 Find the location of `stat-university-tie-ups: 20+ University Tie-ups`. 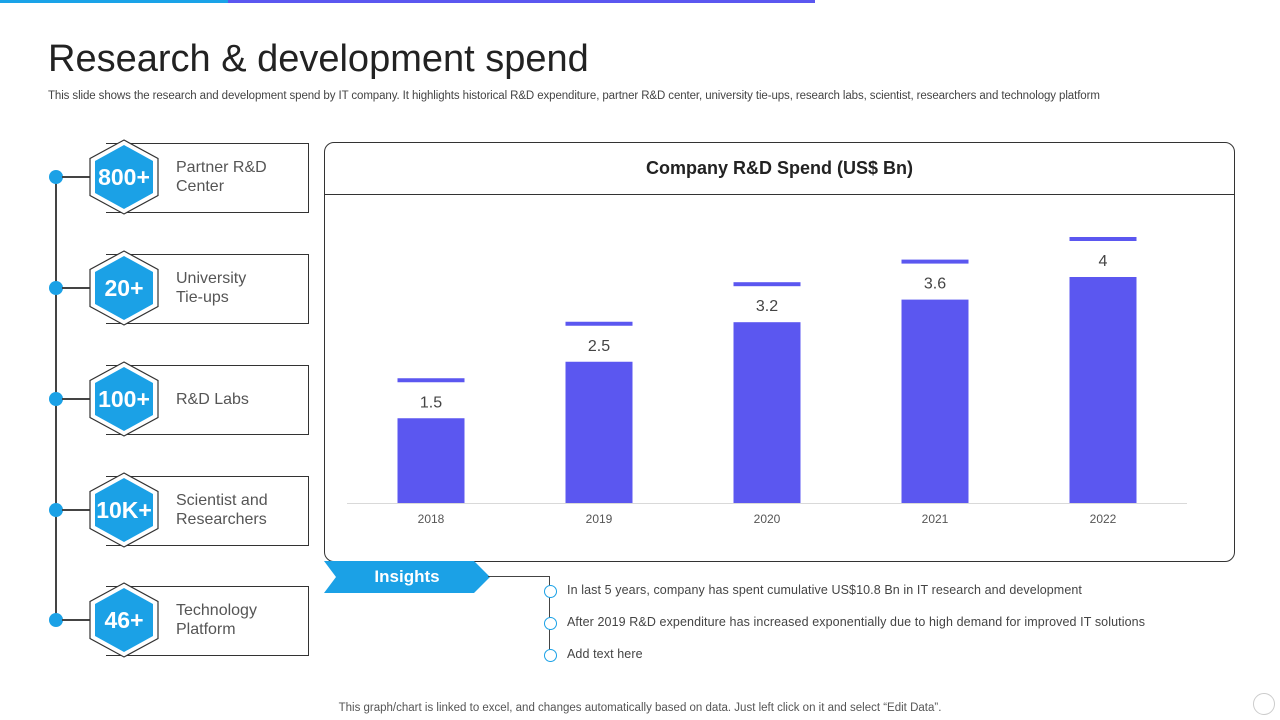

stat-university-tie-ups: 20+ University Tie-ups is located at coordinates (179, 288).